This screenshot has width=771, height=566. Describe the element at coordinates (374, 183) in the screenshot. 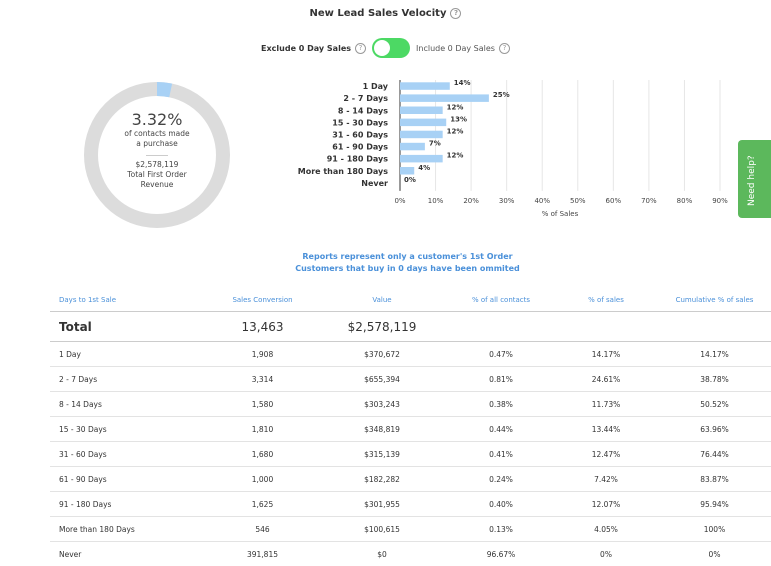

I see `category-label: Never` at that location.